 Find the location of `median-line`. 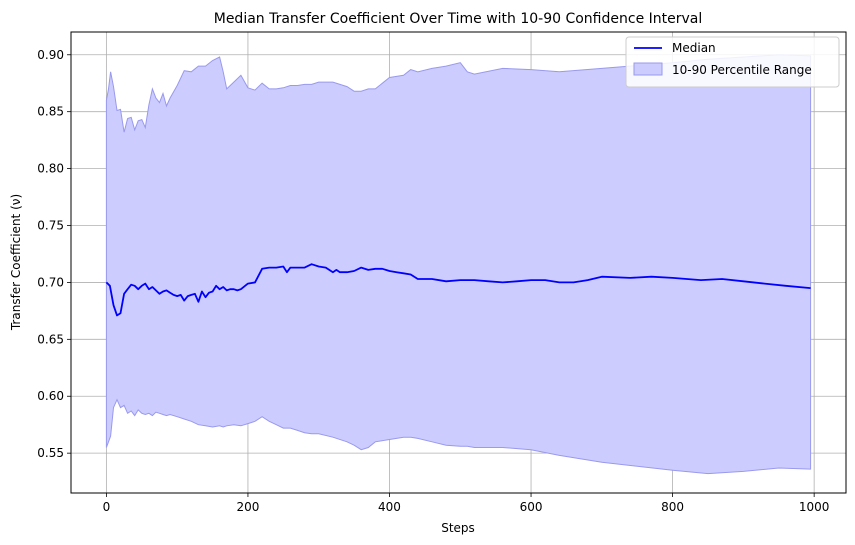

median-line is located at coordinates (458, 290).